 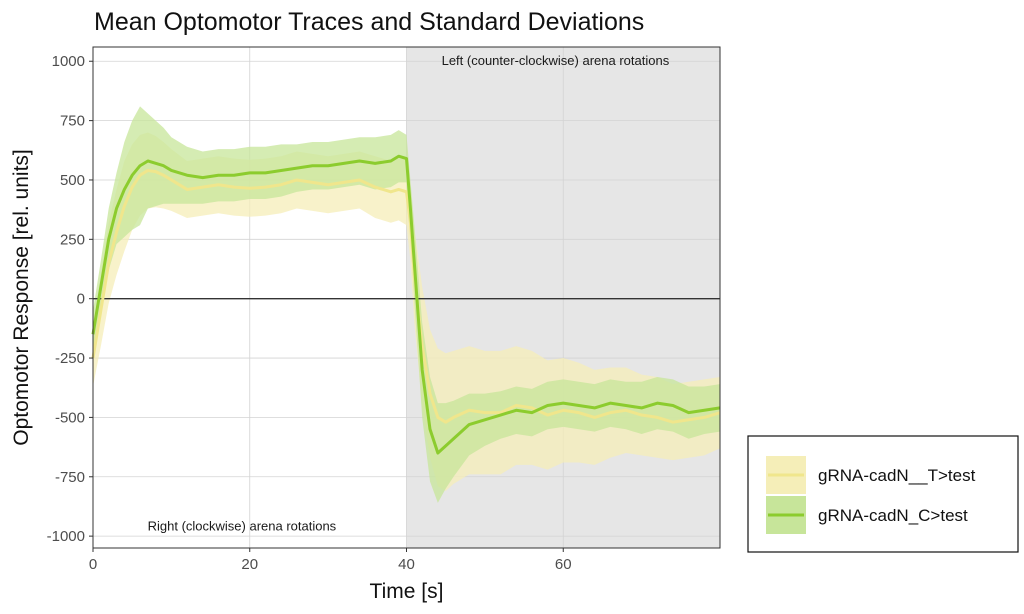 What do you see at coordinates (330, 560) in the screenshot?
I see `x-axis-ticks: 0 20 40 60` at bounding box center [330, 560].